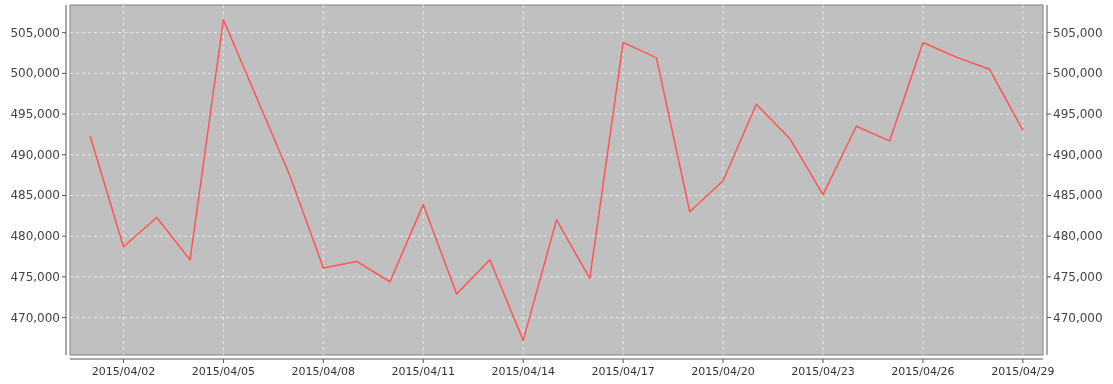 Image resolution: width=1113 pixels, height=384 pixels. I want to click on x-tick-label: 2015/04/05, so click(223, 371).